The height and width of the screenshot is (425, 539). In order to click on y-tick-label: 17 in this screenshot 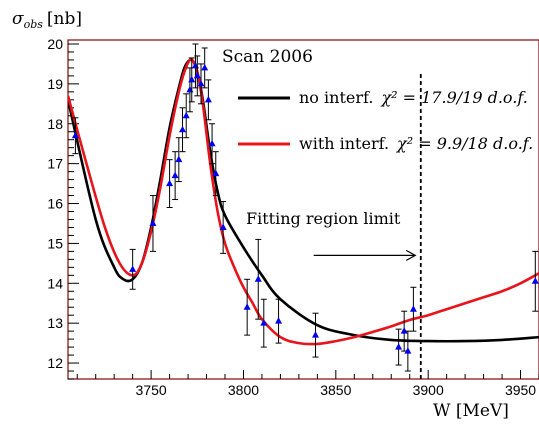, I will do `click(55, 164)`.